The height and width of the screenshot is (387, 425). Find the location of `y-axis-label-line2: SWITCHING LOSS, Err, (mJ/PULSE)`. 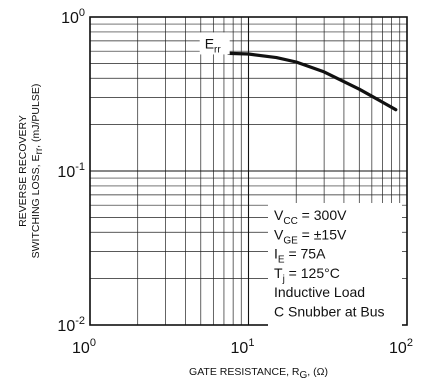

y-axis-label-line2: SWITCHING LOSS, Err, (mJ/PULSE) is located at coordinates (37, 171).